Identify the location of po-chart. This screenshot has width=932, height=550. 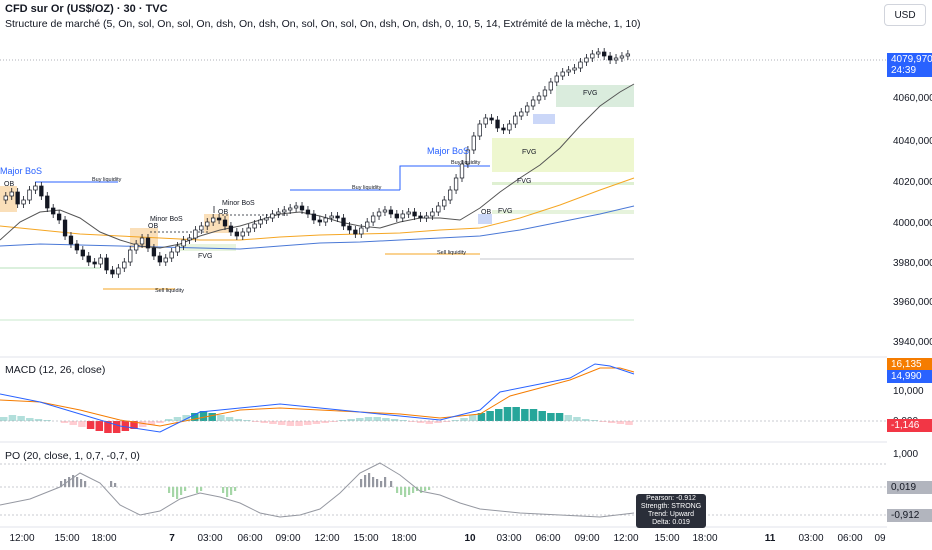
(443, 485).